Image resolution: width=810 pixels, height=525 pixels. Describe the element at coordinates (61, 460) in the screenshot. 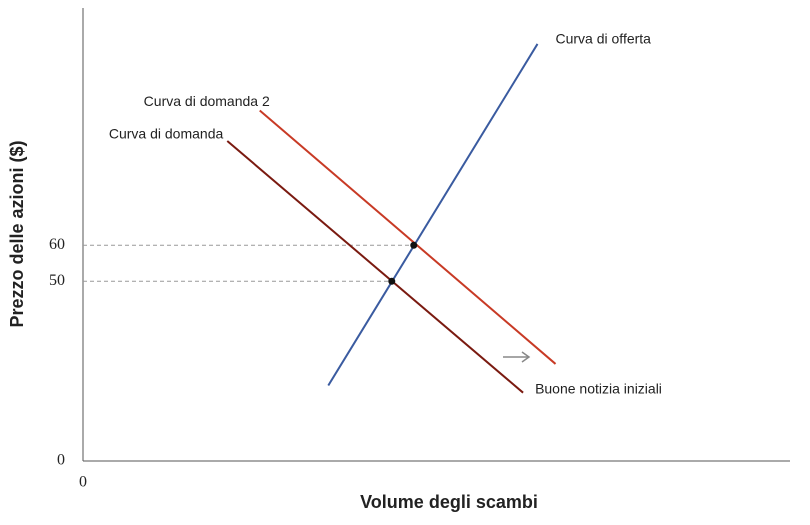

I see `y-tick-label: 0` at that location.